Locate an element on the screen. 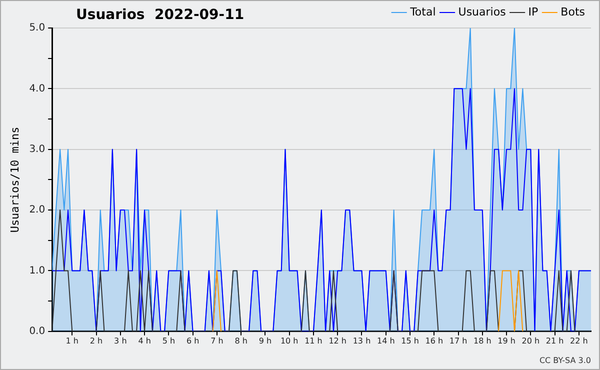  x-tick-label: 13 h is located at coordinates (361, 341).